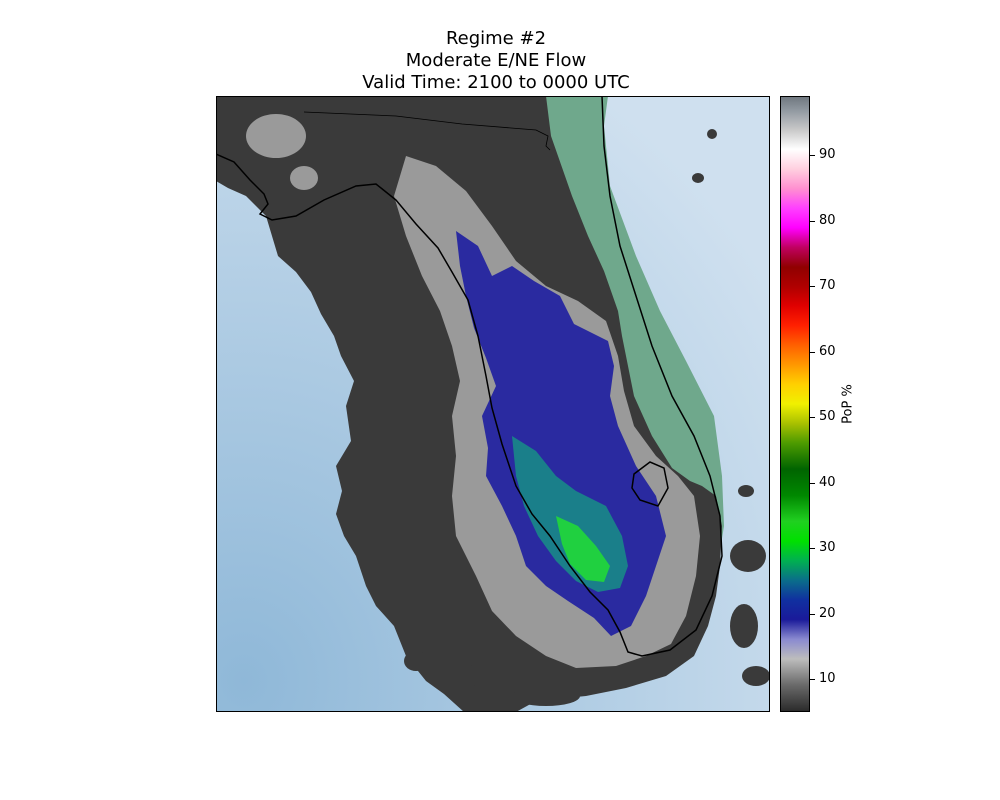 The height and width of the screenshot is (800, 1000). I want to click on title-line-1: Regime #2, so click(496, 38).